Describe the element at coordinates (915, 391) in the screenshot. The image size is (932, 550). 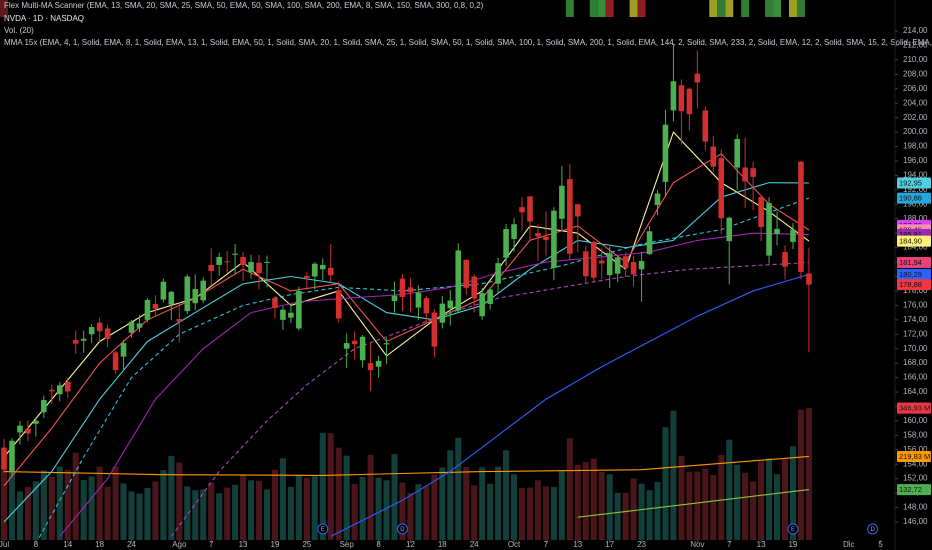
I see `y-tick-label: 164,00` at that location.